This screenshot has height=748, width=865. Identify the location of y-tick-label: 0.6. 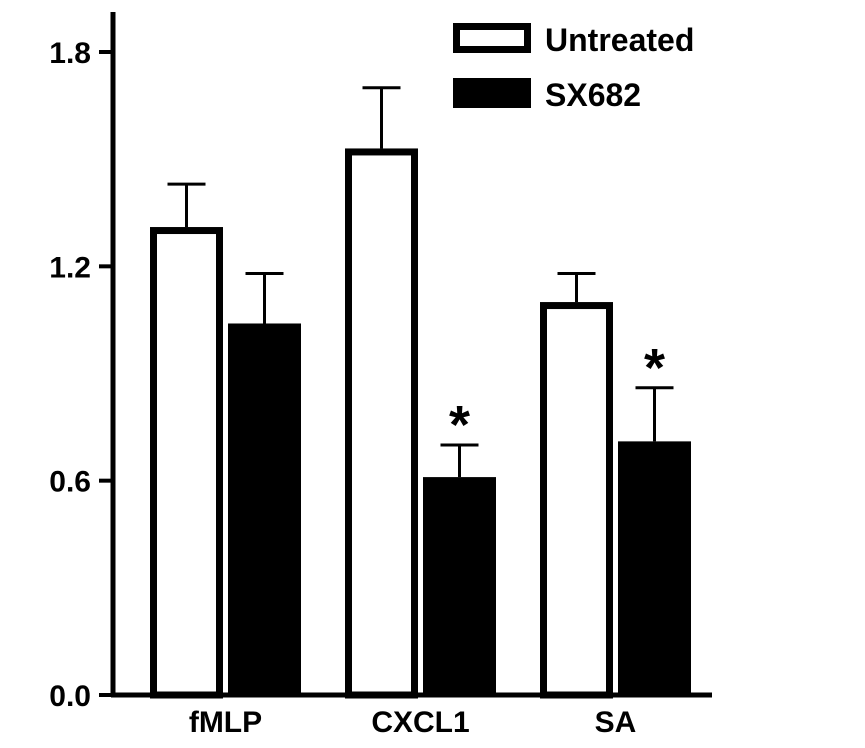
(70, 482).